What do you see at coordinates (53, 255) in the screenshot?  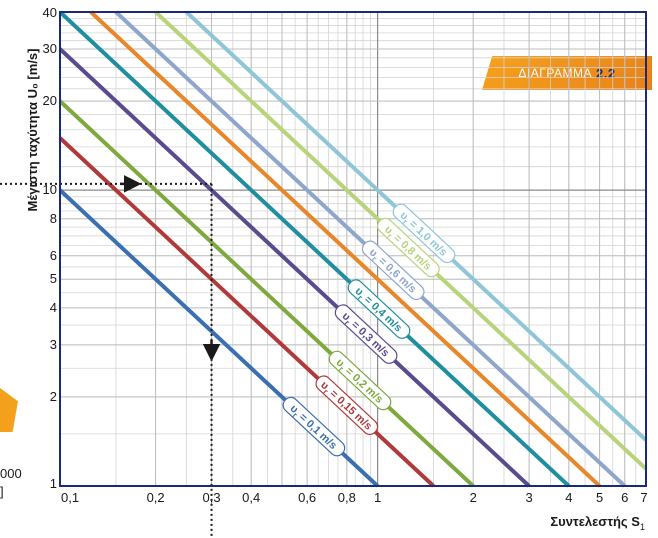 I see `y-tick-label: 6` at bounding box center [53, 255].